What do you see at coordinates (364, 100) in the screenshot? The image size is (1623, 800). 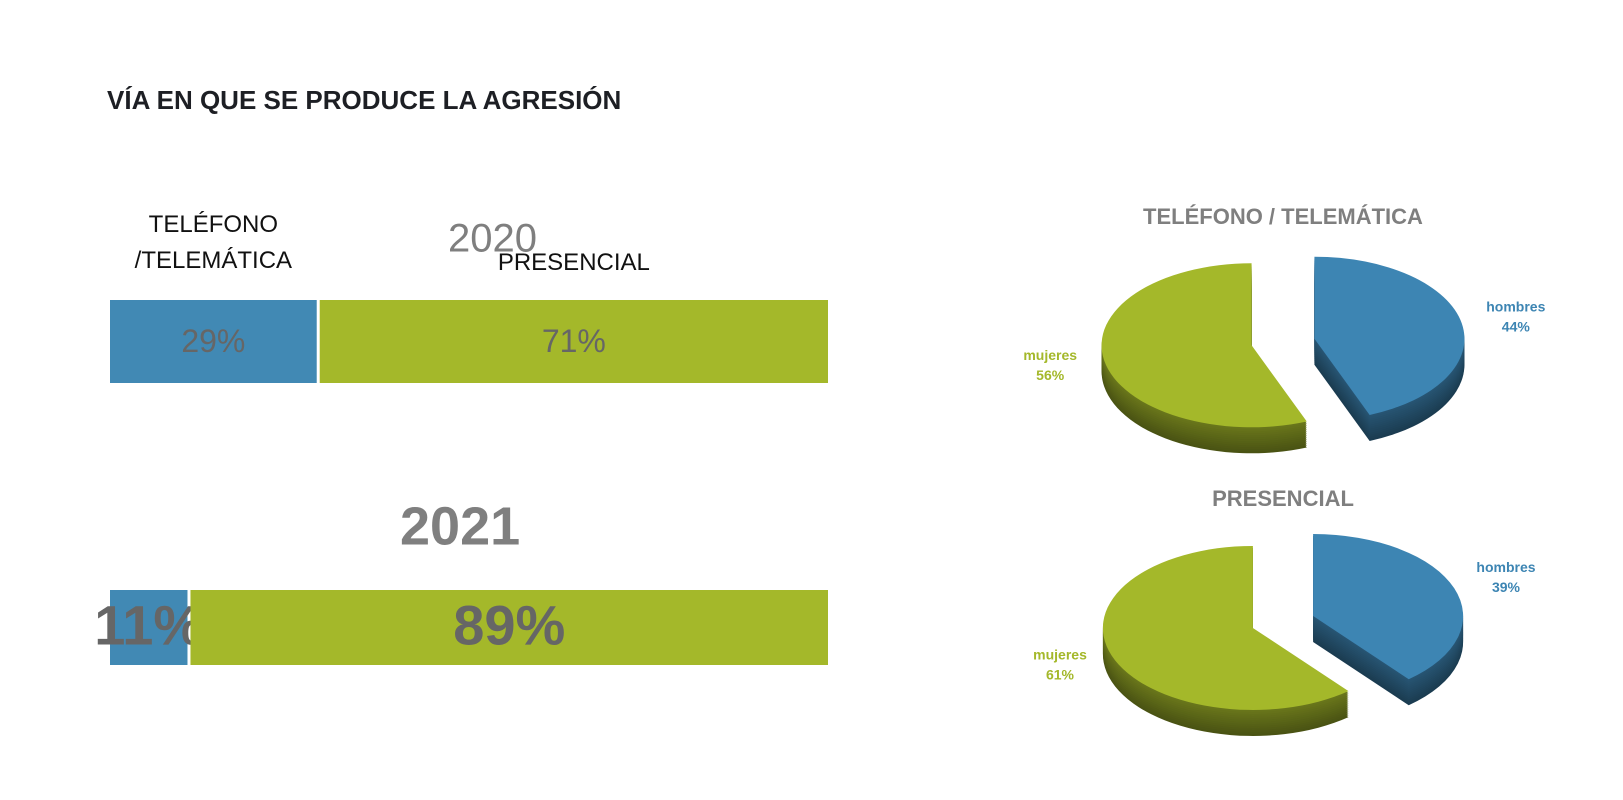 I see `page-title: VÍA EN QUE SE PRODUCE LA AGRESIÓN` at bounding box center [364, 100].